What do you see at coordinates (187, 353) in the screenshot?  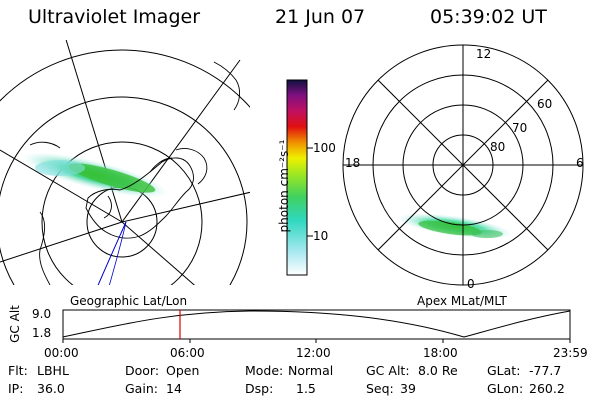 I see `orbit-xtick: 06:00` at bounding box center [187, 353].